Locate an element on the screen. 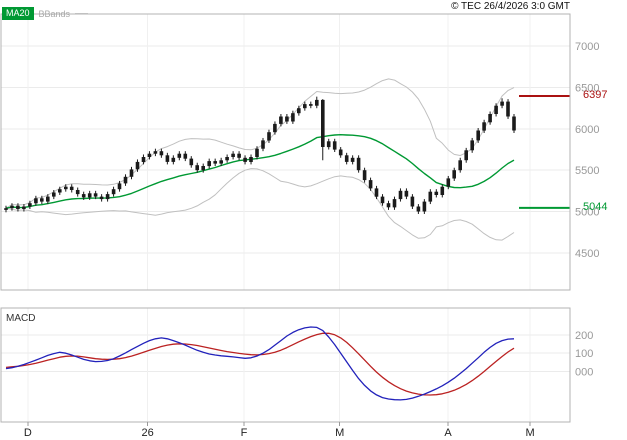  y-axis-tick-label: 4500 is located at coordinates (587, 254).